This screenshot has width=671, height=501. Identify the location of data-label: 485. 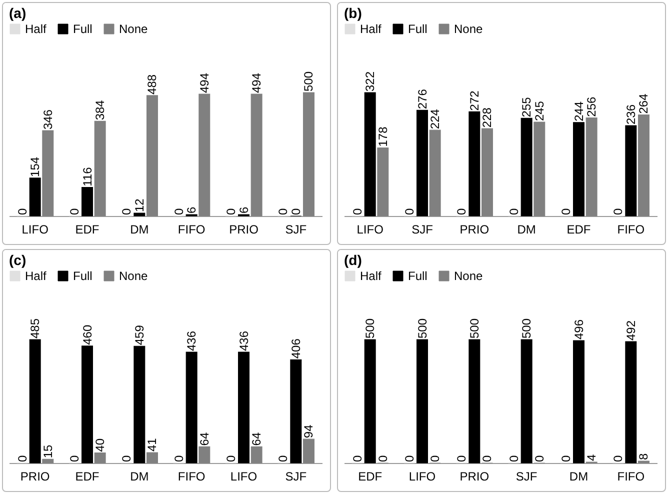
(35, 328).